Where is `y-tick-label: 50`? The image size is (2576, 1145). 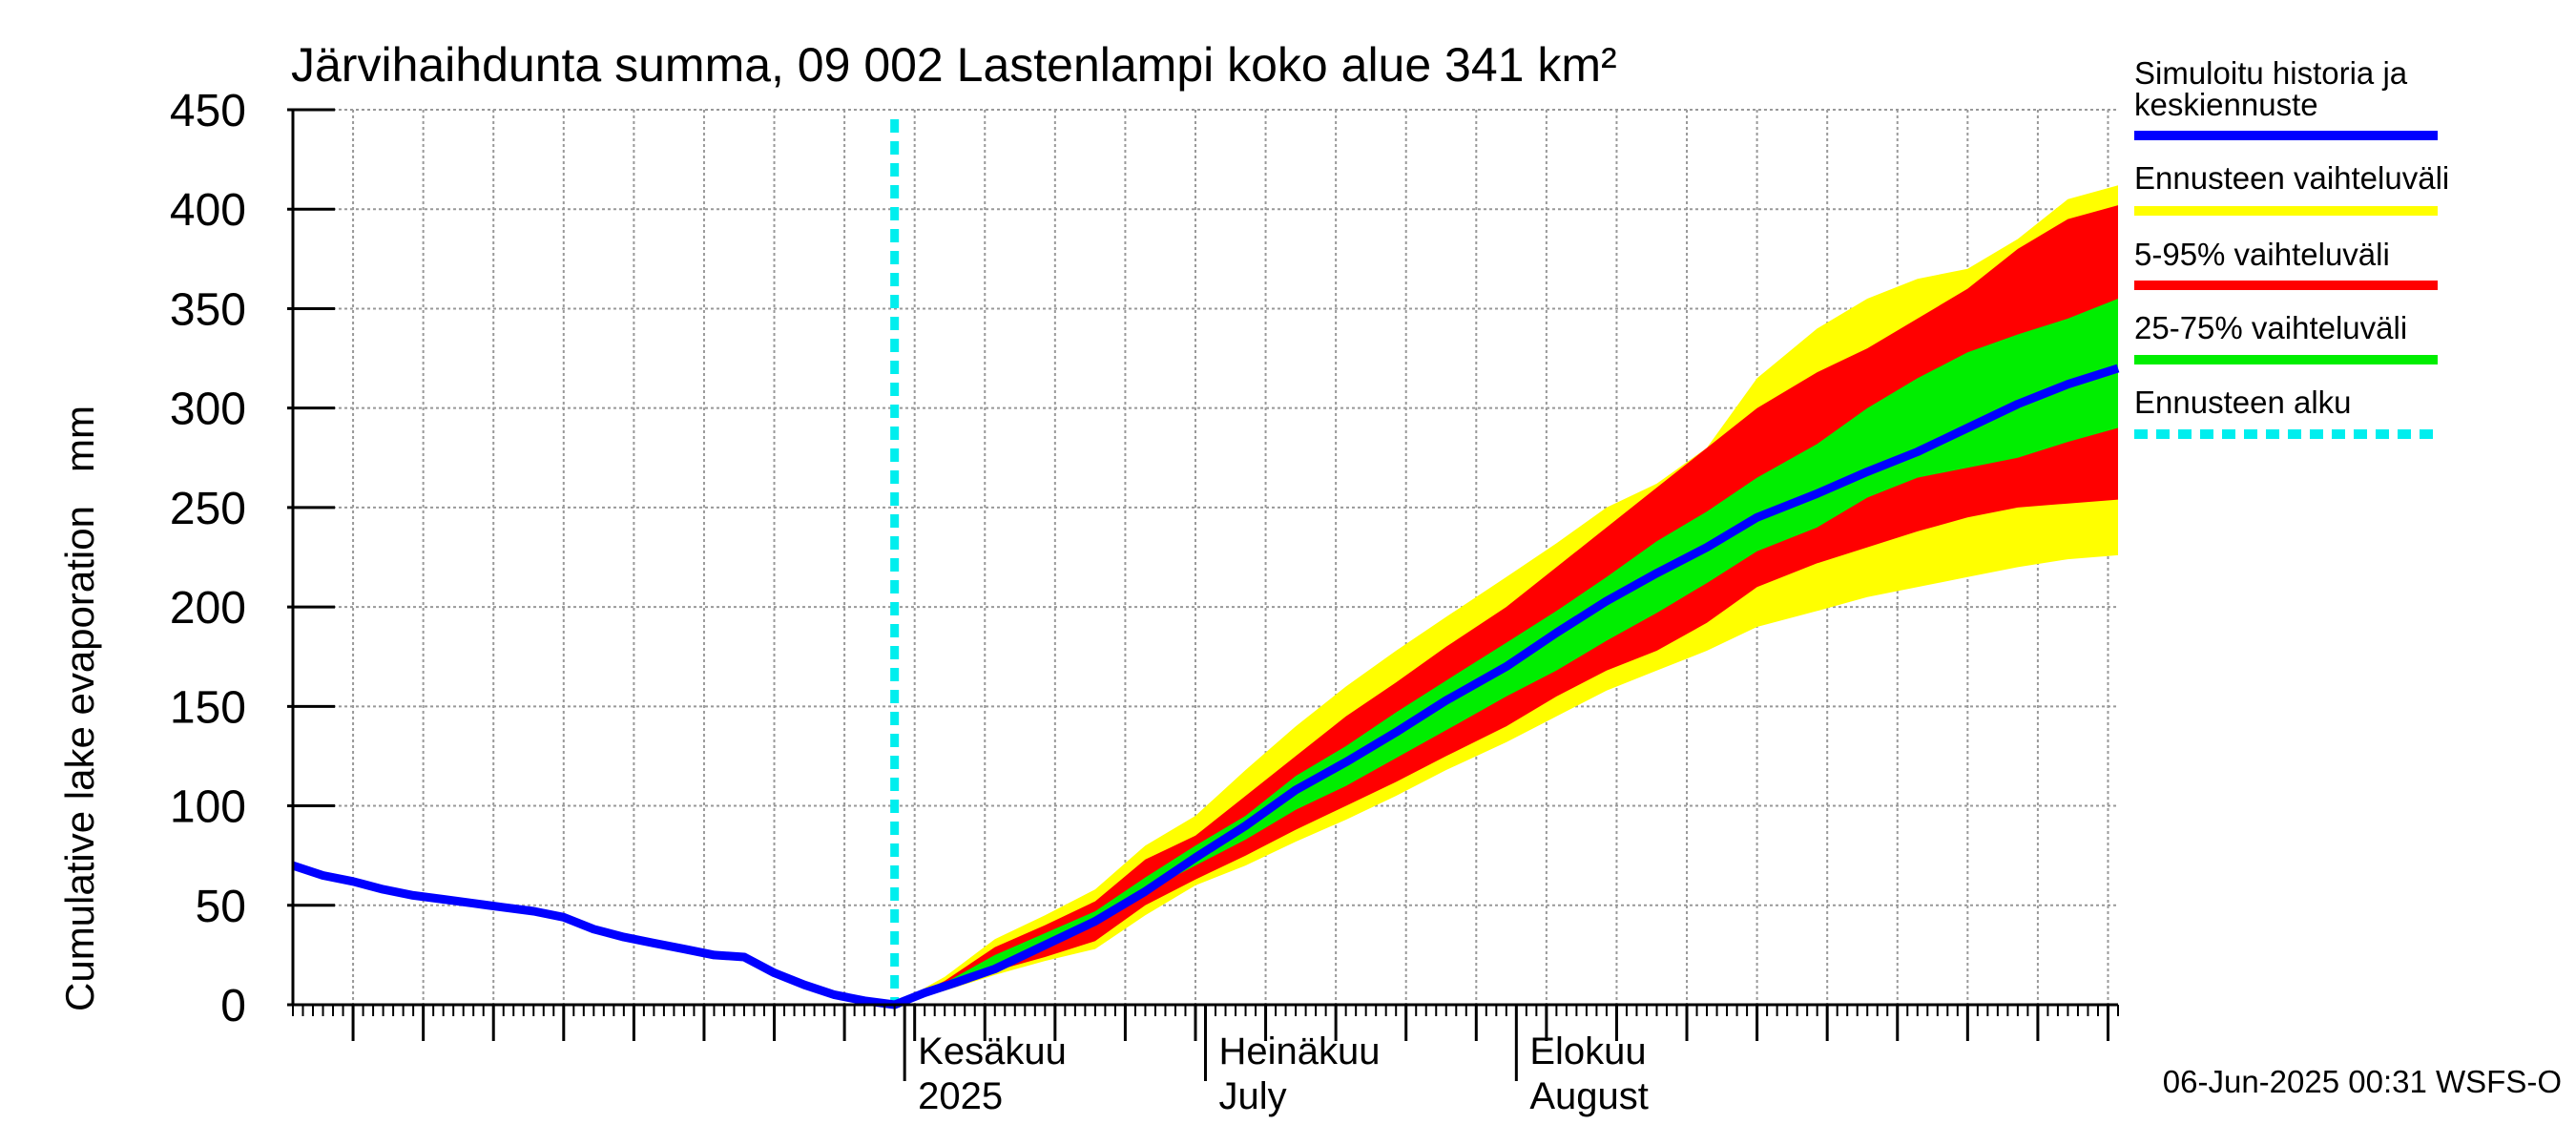
y-tick-label: 50 is located at coordinates (221, 907).